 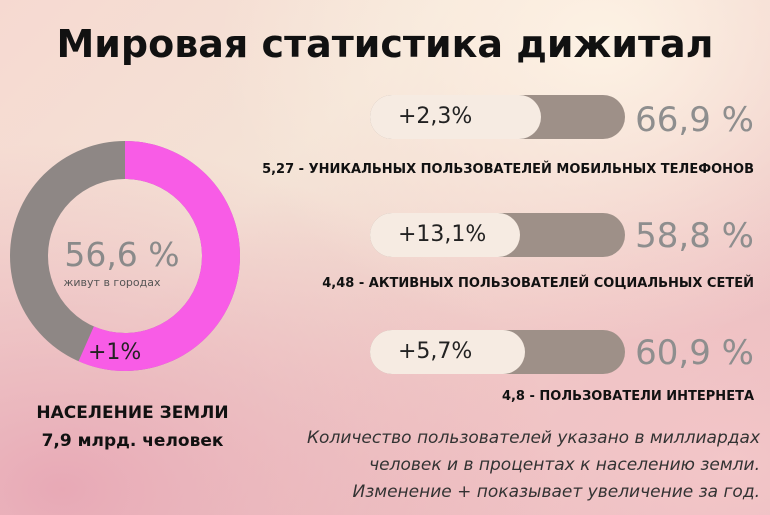 What do you see at coordinates (564, 465) in the screenshot?
I see `footnote-line: человек и в процентах к населению земли.` at bounding box center [564, 465].